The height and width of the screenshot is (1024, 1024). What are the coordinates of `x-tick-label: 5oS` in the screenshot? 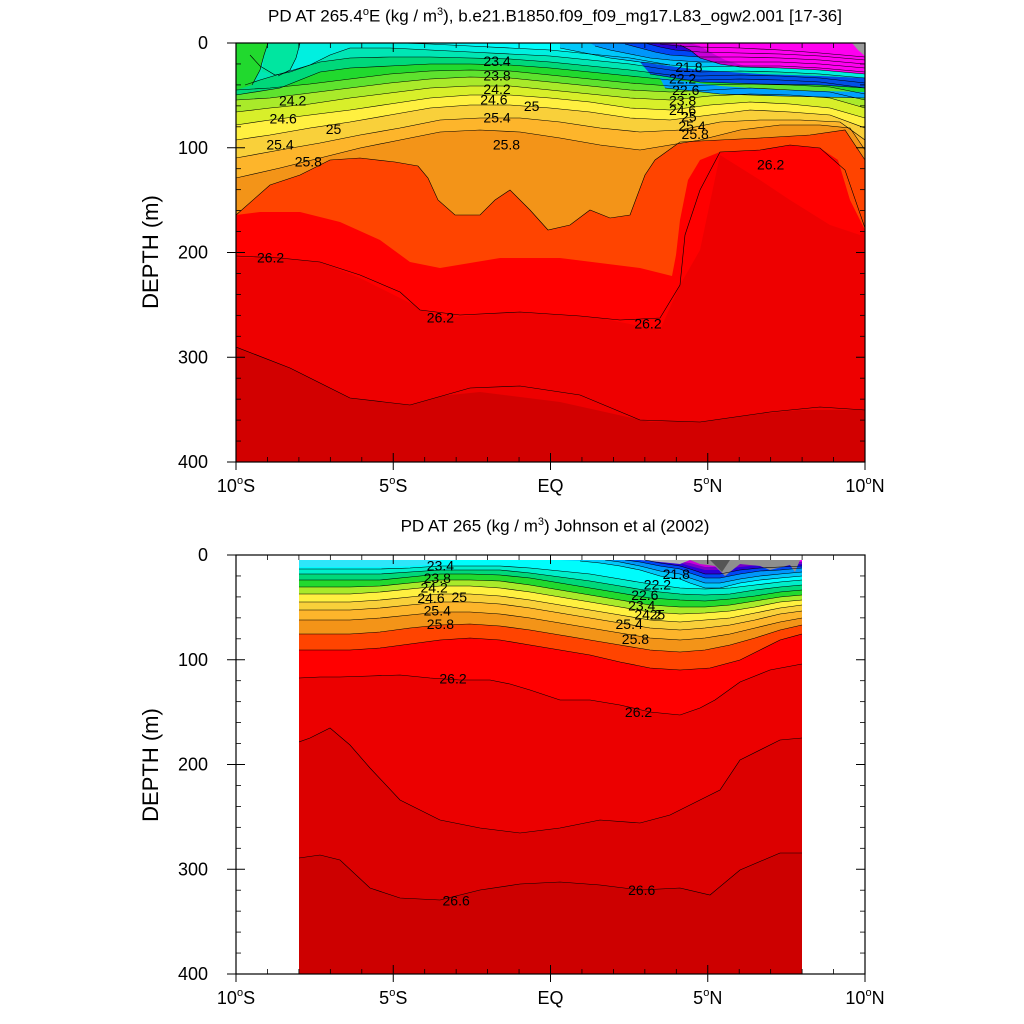 It's located at (393, 485).